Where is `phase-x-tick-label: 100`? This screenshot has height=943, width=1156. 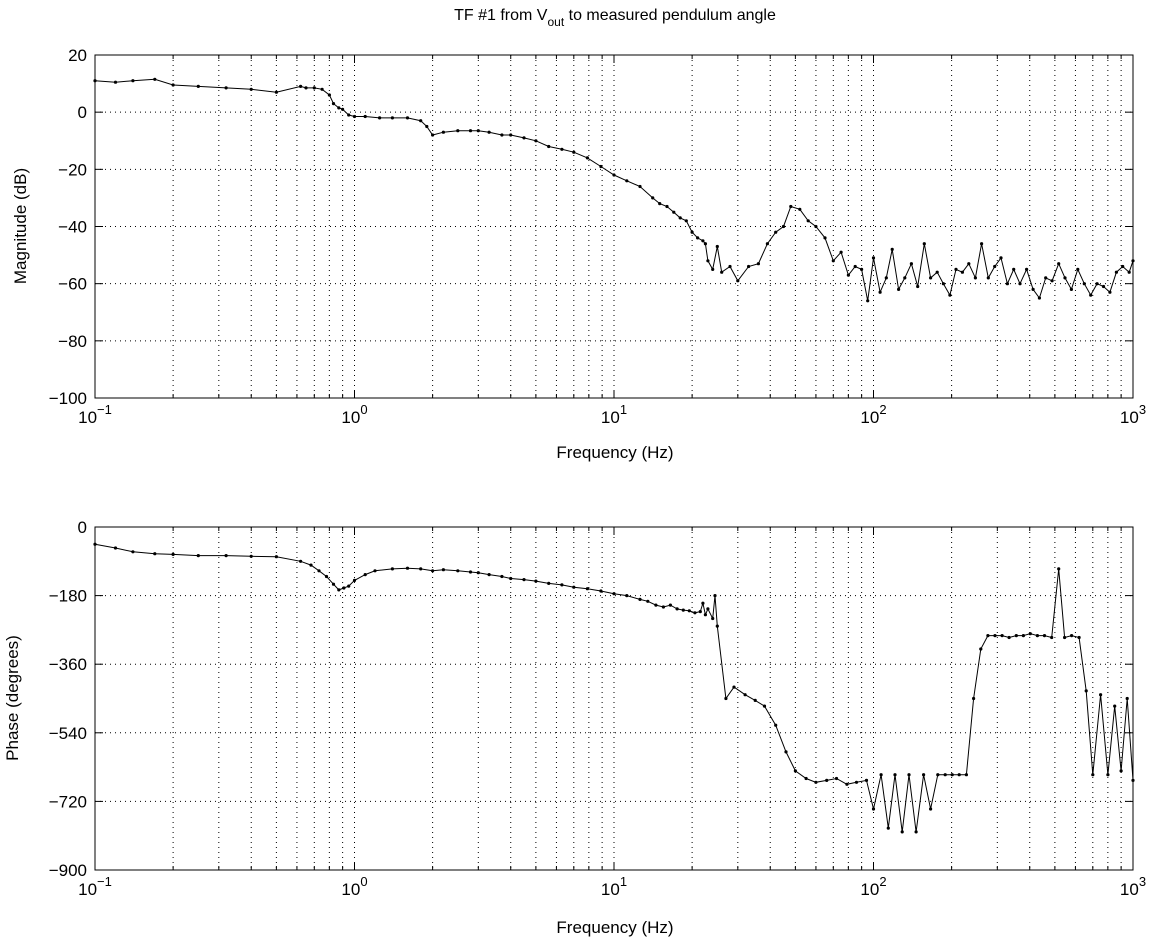 phase-x-tick-label: 100 is located at coordinates (354, 886).